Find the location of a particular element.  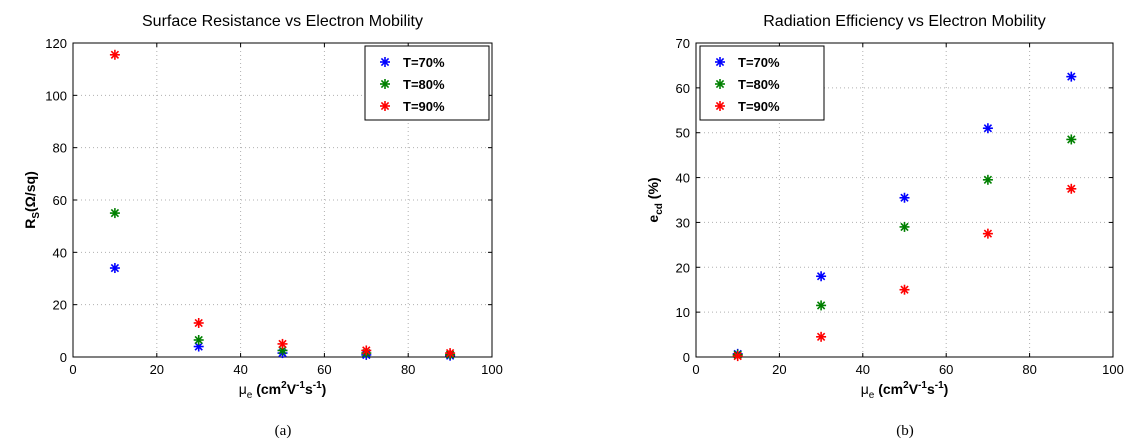

y-tick-label: 30 is located at coordinates (683, 222).